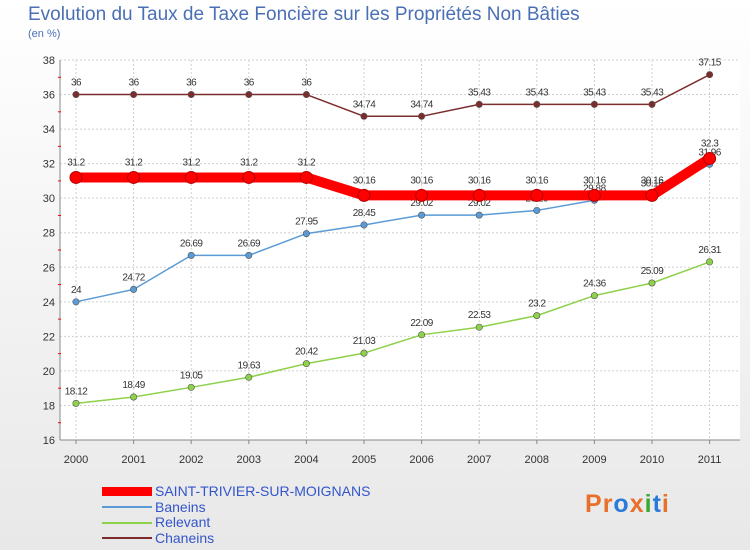 This screenshot has height=550, width=750. What do you see at coordinates (652, 271) in the screenshot?
I see `data-label-relevant: 25.09` at bounding box center [652, 271].